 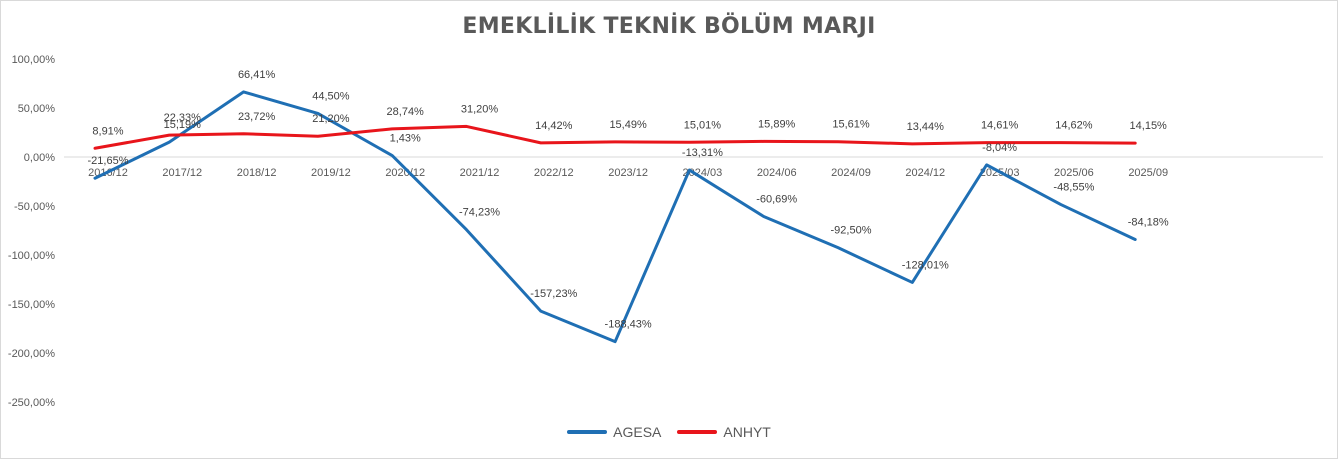 I want to click on data-label: 31,20%, so click(x=480, y=109).